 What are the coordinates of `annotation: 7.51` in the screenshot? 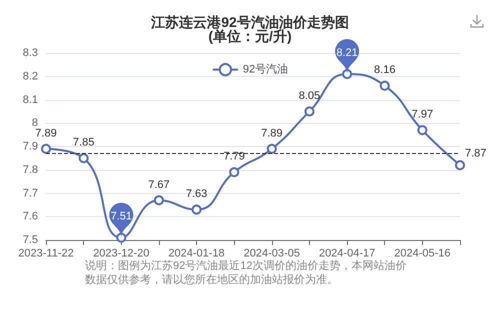 It's located at (121, 216).